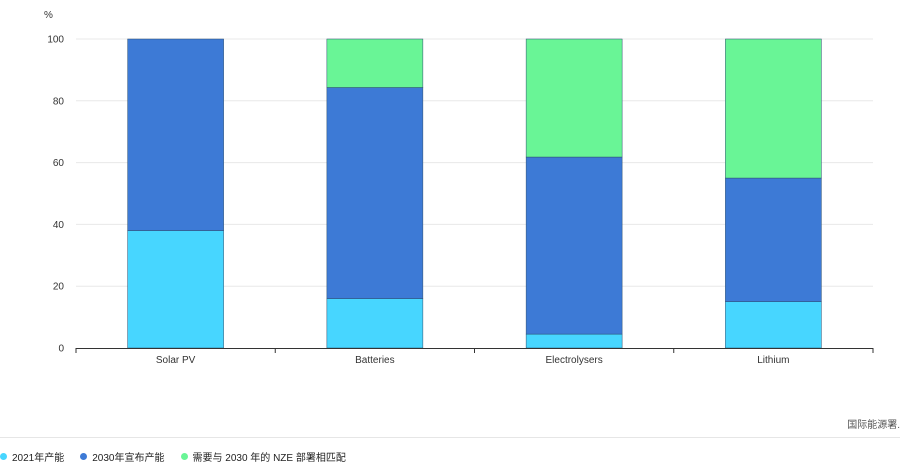  Describe the element at coordinates (450, 437) in the screenshot. I see `legend-divider` at that location.